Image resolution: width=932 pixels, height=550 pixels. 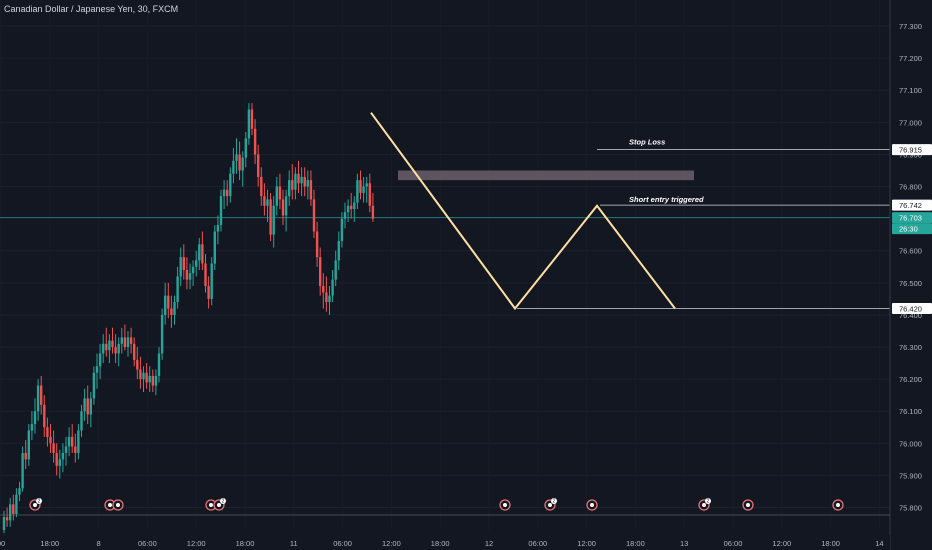 I want to click on price-axis, so click(x=911, y=275).